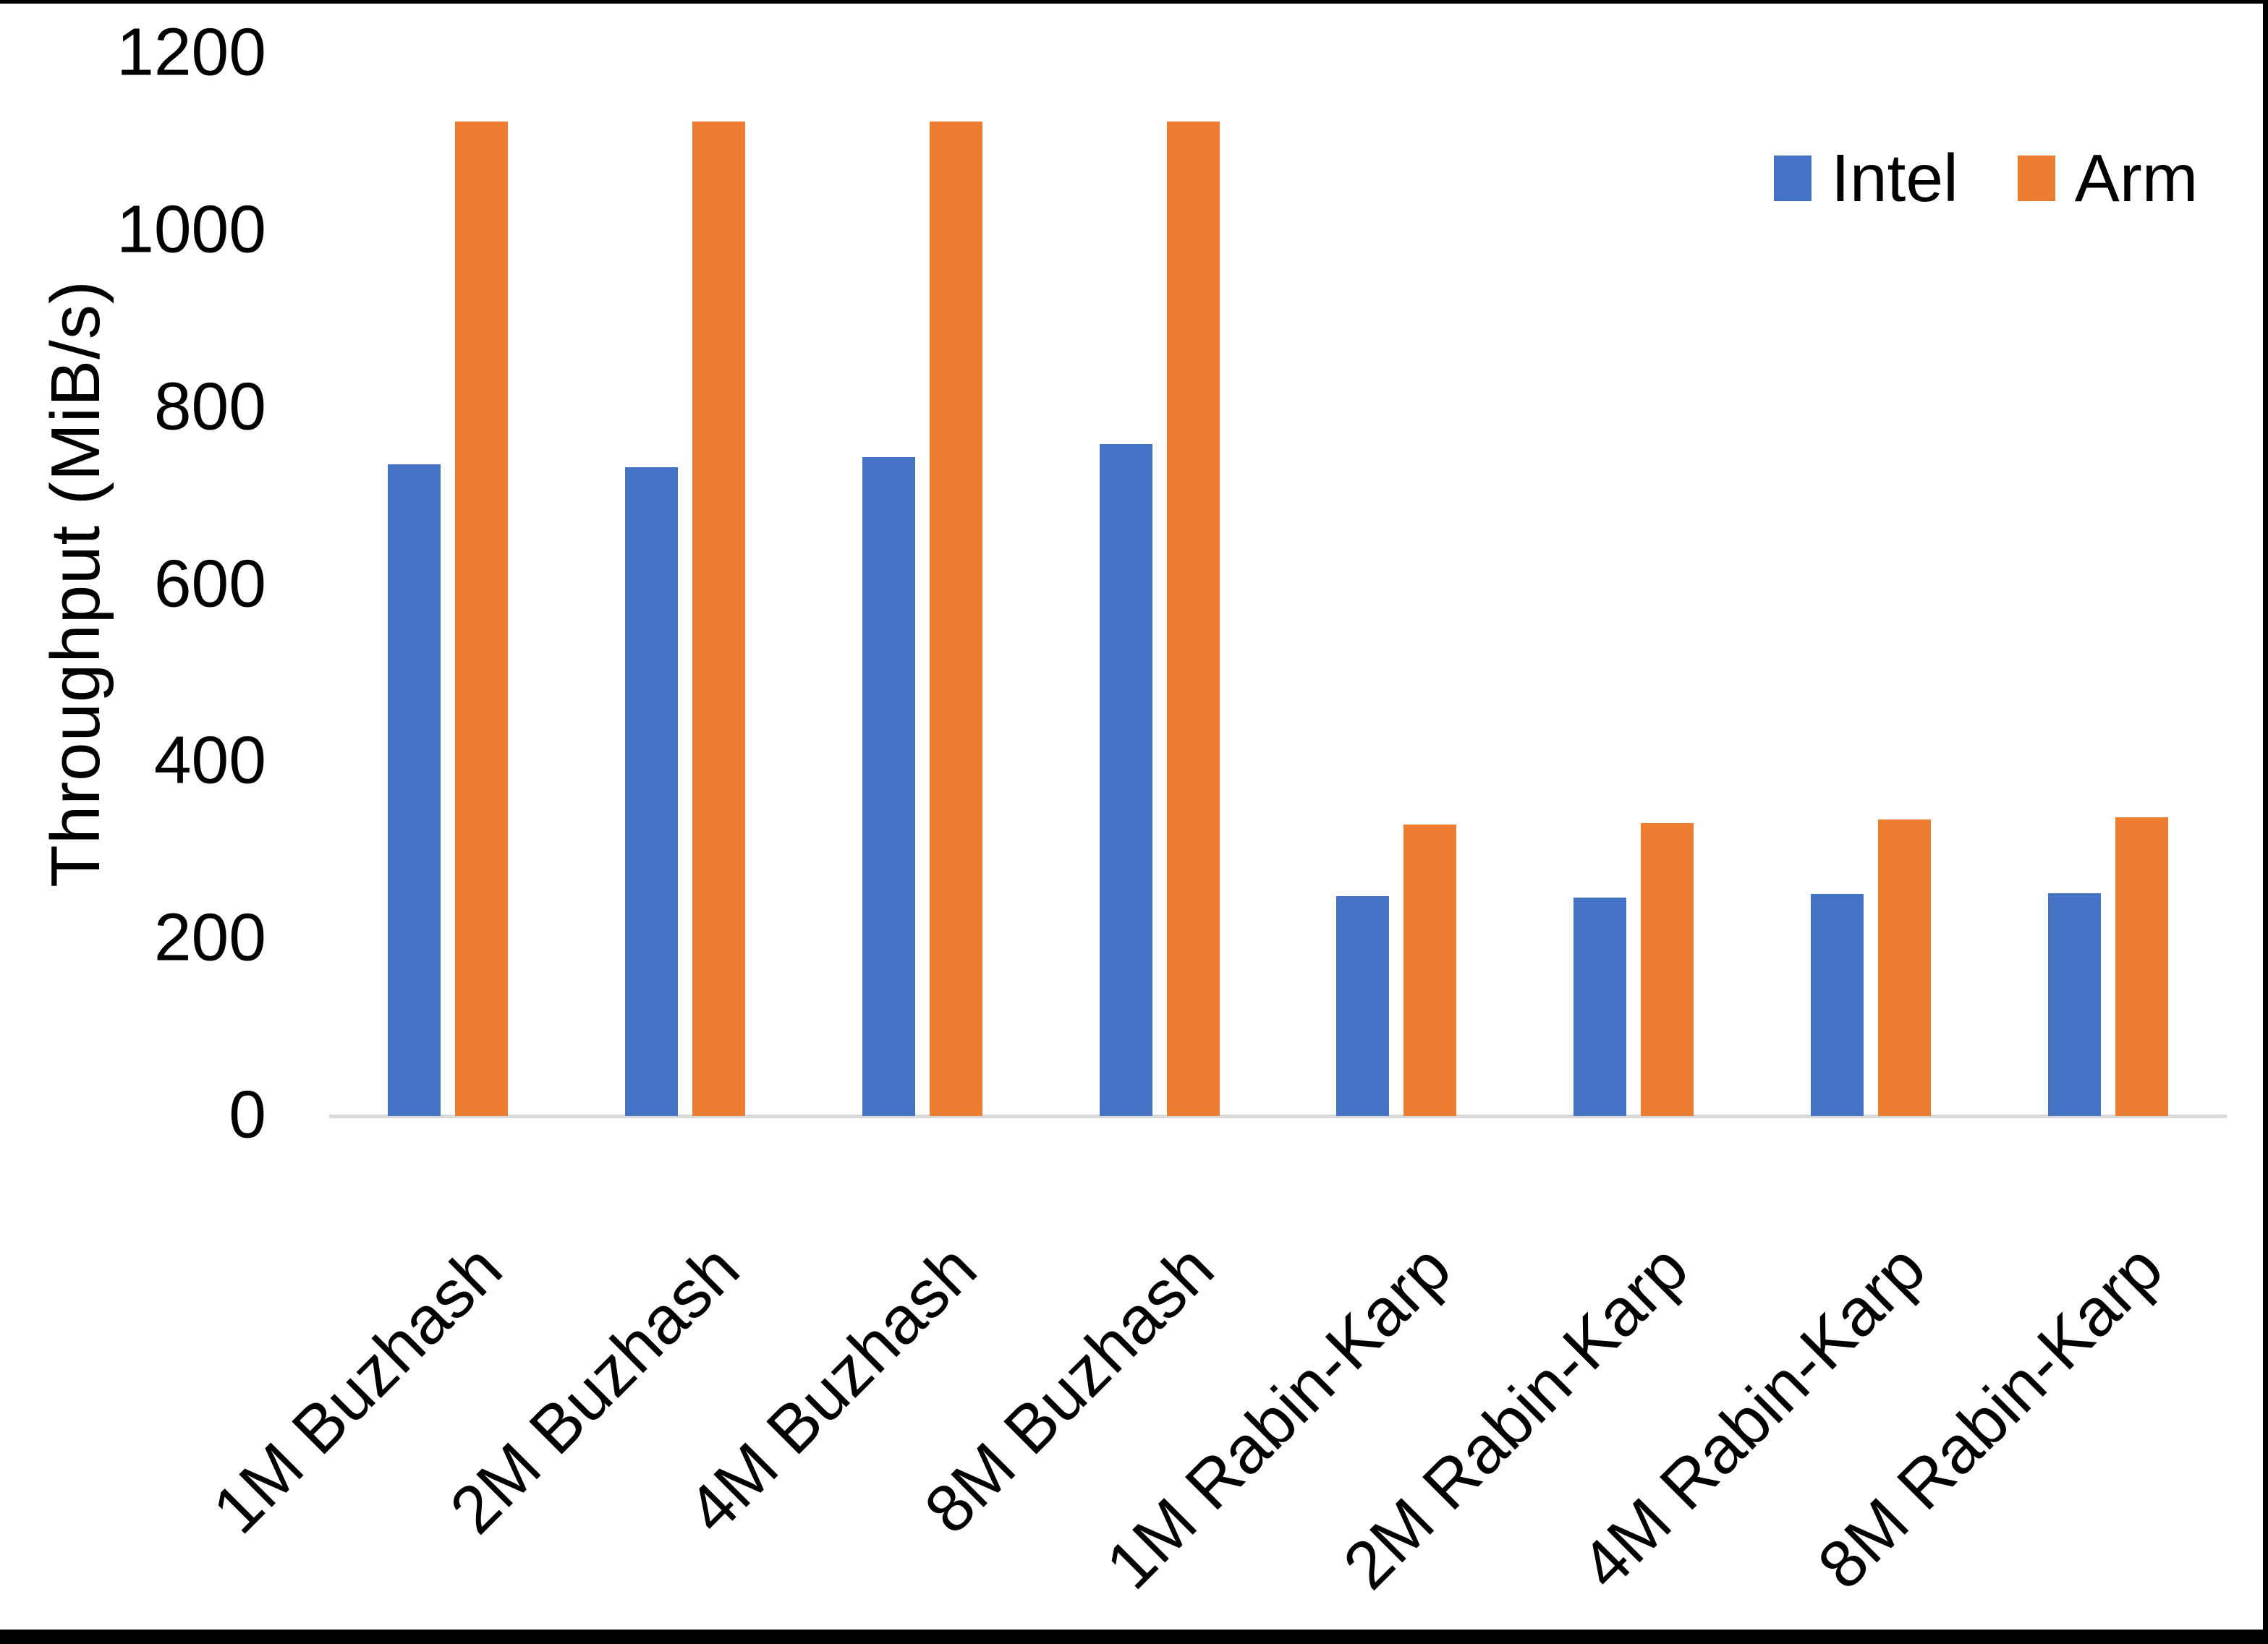 The width and height of the screenshot is (2268, 1644). Describe the element at coordinates (2265, 822) in the screenshot. I see `right-border` at that location.